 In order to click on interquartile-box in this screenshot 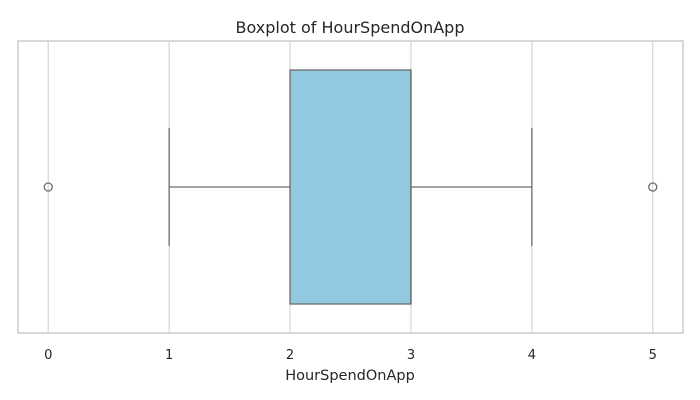, I will do `click(350, 187)`.